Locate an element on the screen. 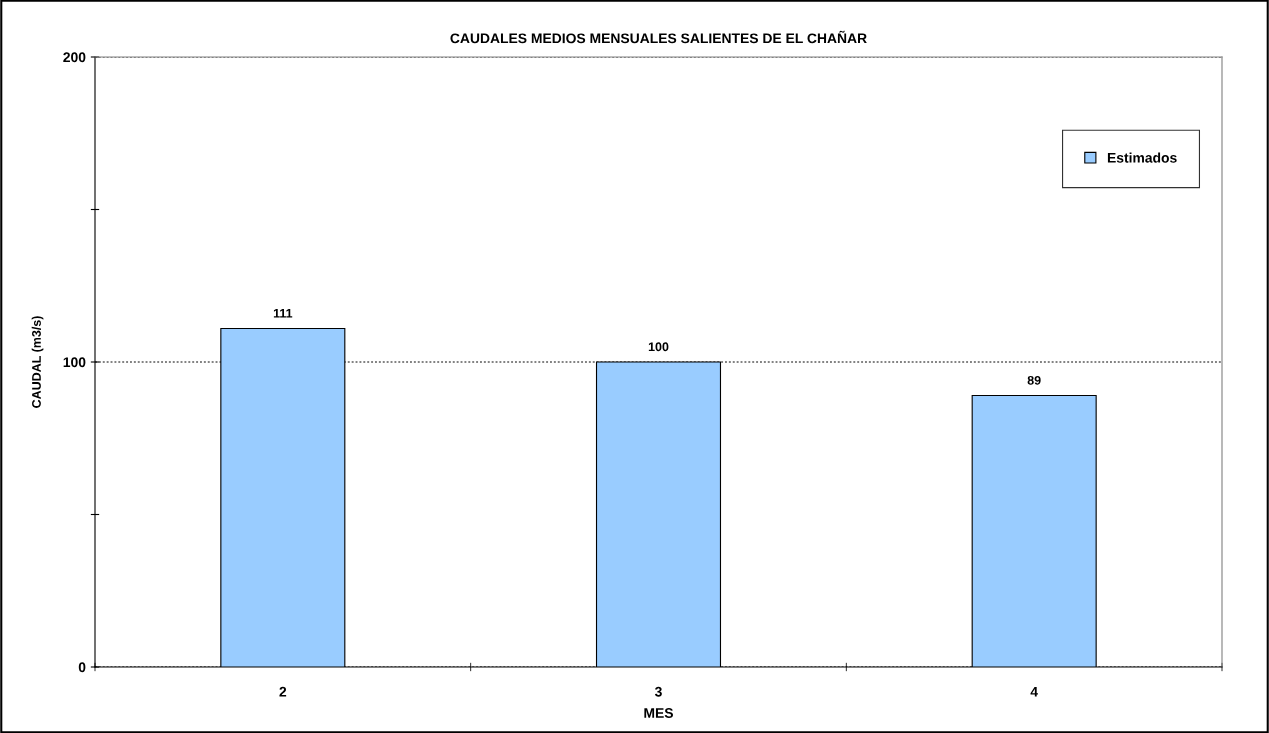 Image resolution: width=1269 pixels, height=733 pixels. y-tick-label: 0 is located at coordinates (82, 667).